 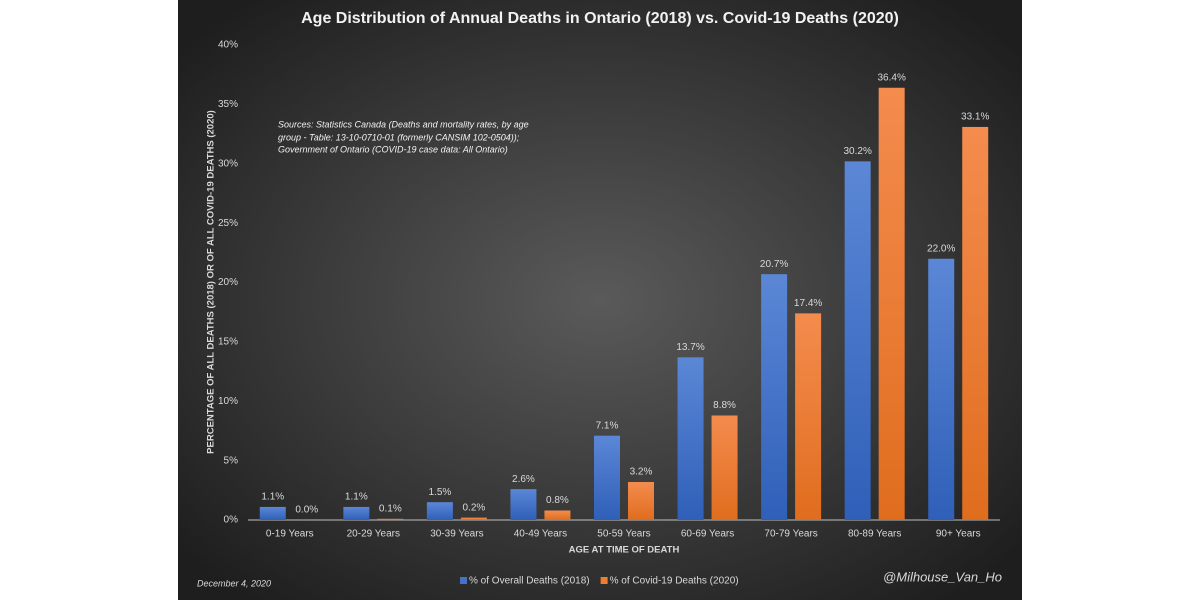 What do you see at coordinates (975, 117) in the screenshot?
I see `data-label: 33.1%` at bounding box center [975, 117].